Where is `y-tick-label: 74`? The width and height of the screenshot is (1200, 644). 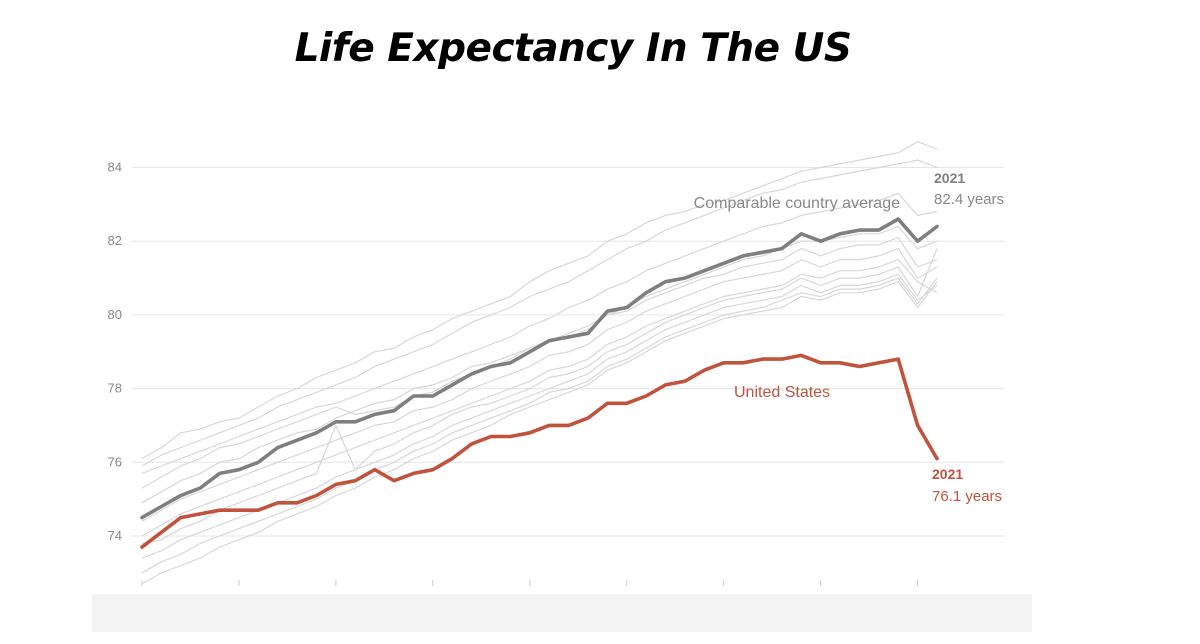 y-tick-label: 74 is located at coordinates (115, 535).